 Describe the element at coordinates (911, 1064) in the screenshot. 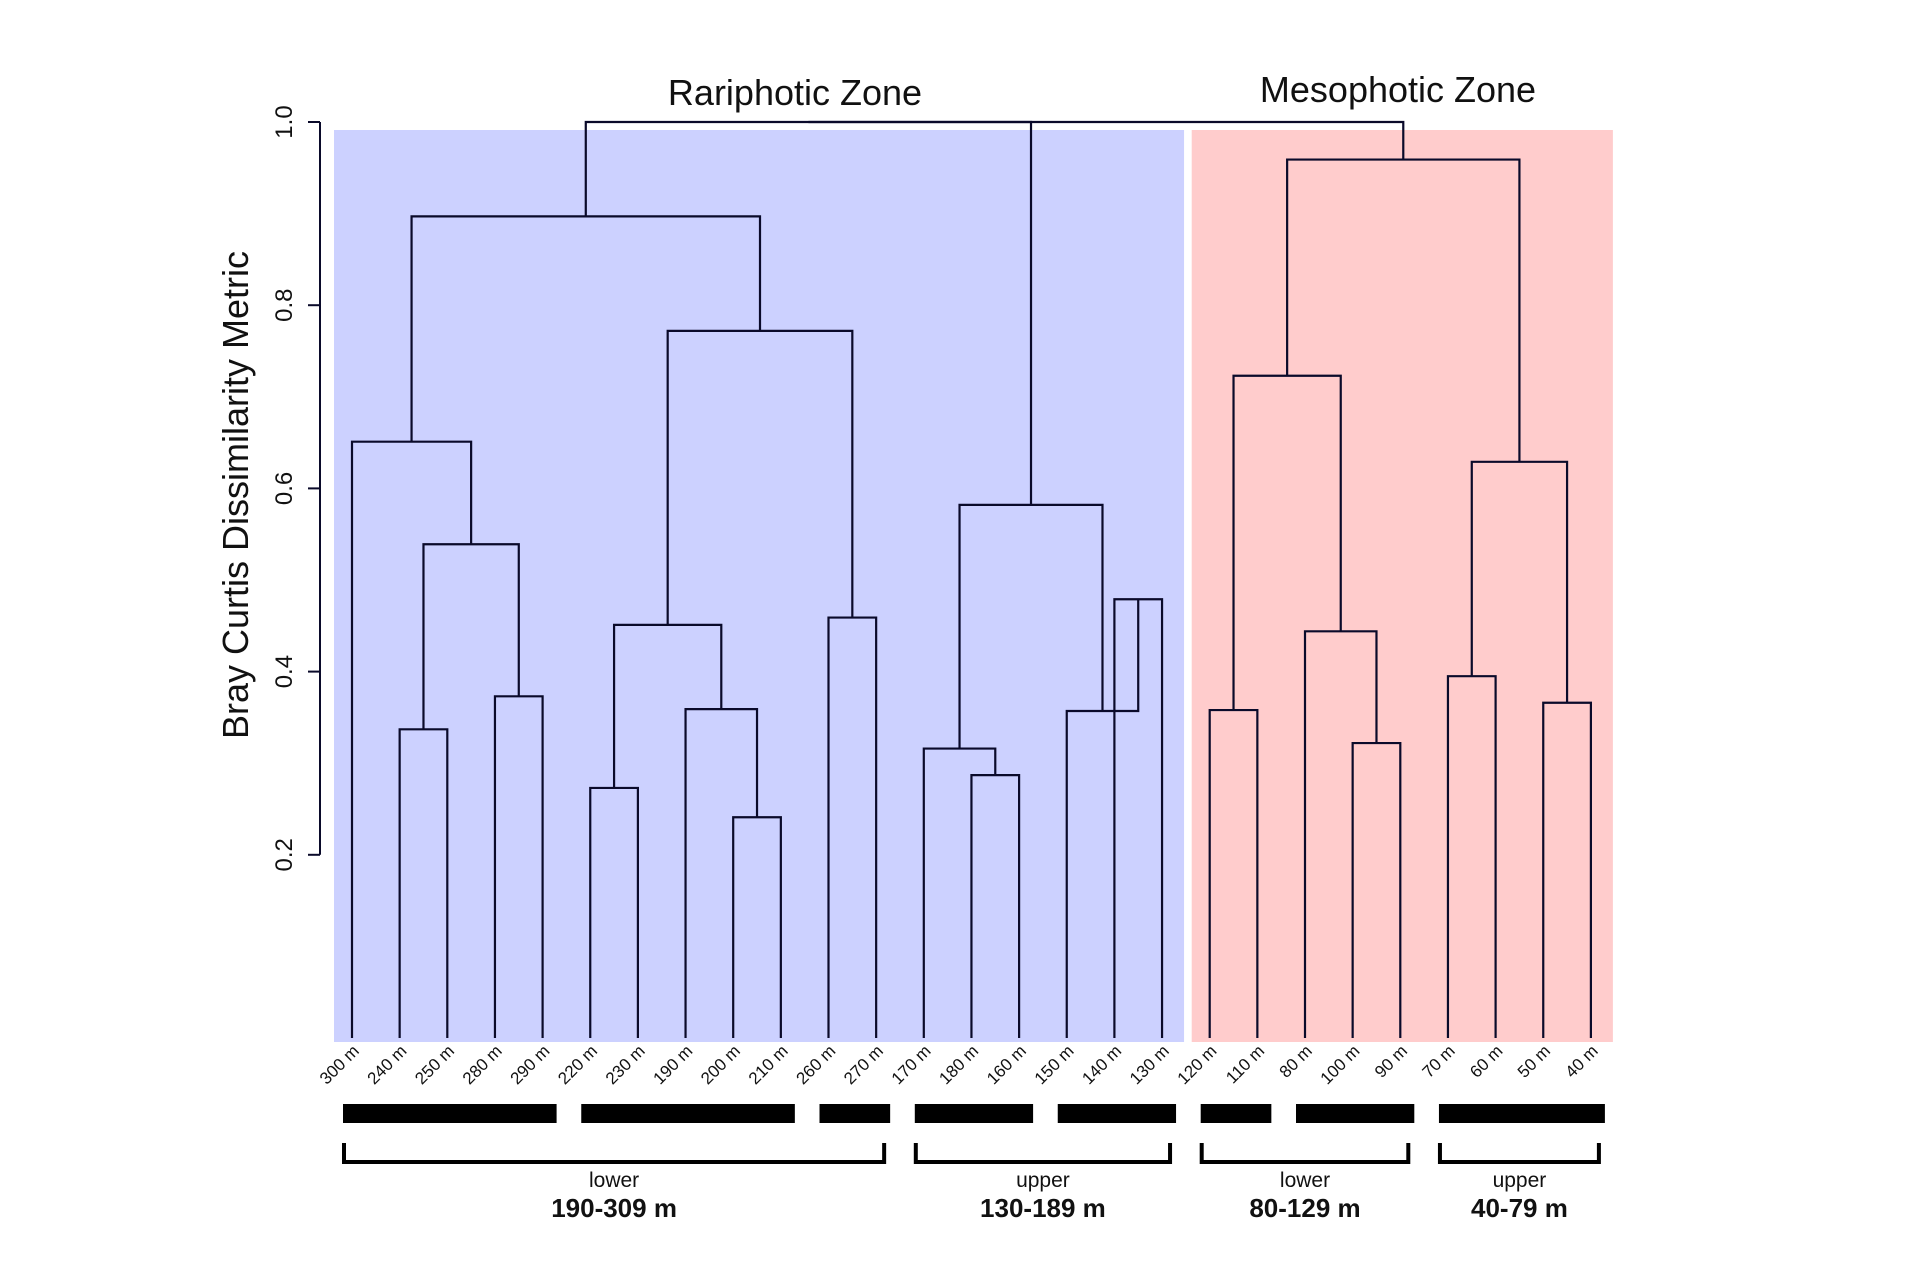

I see `leaf-label: 170 m` at that location.